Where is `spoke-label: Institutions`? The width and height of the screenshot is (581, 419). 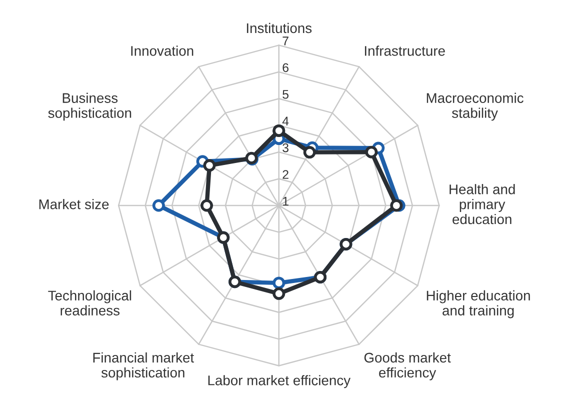 spoke-label: Institutions is located at coordinates (279, 28).